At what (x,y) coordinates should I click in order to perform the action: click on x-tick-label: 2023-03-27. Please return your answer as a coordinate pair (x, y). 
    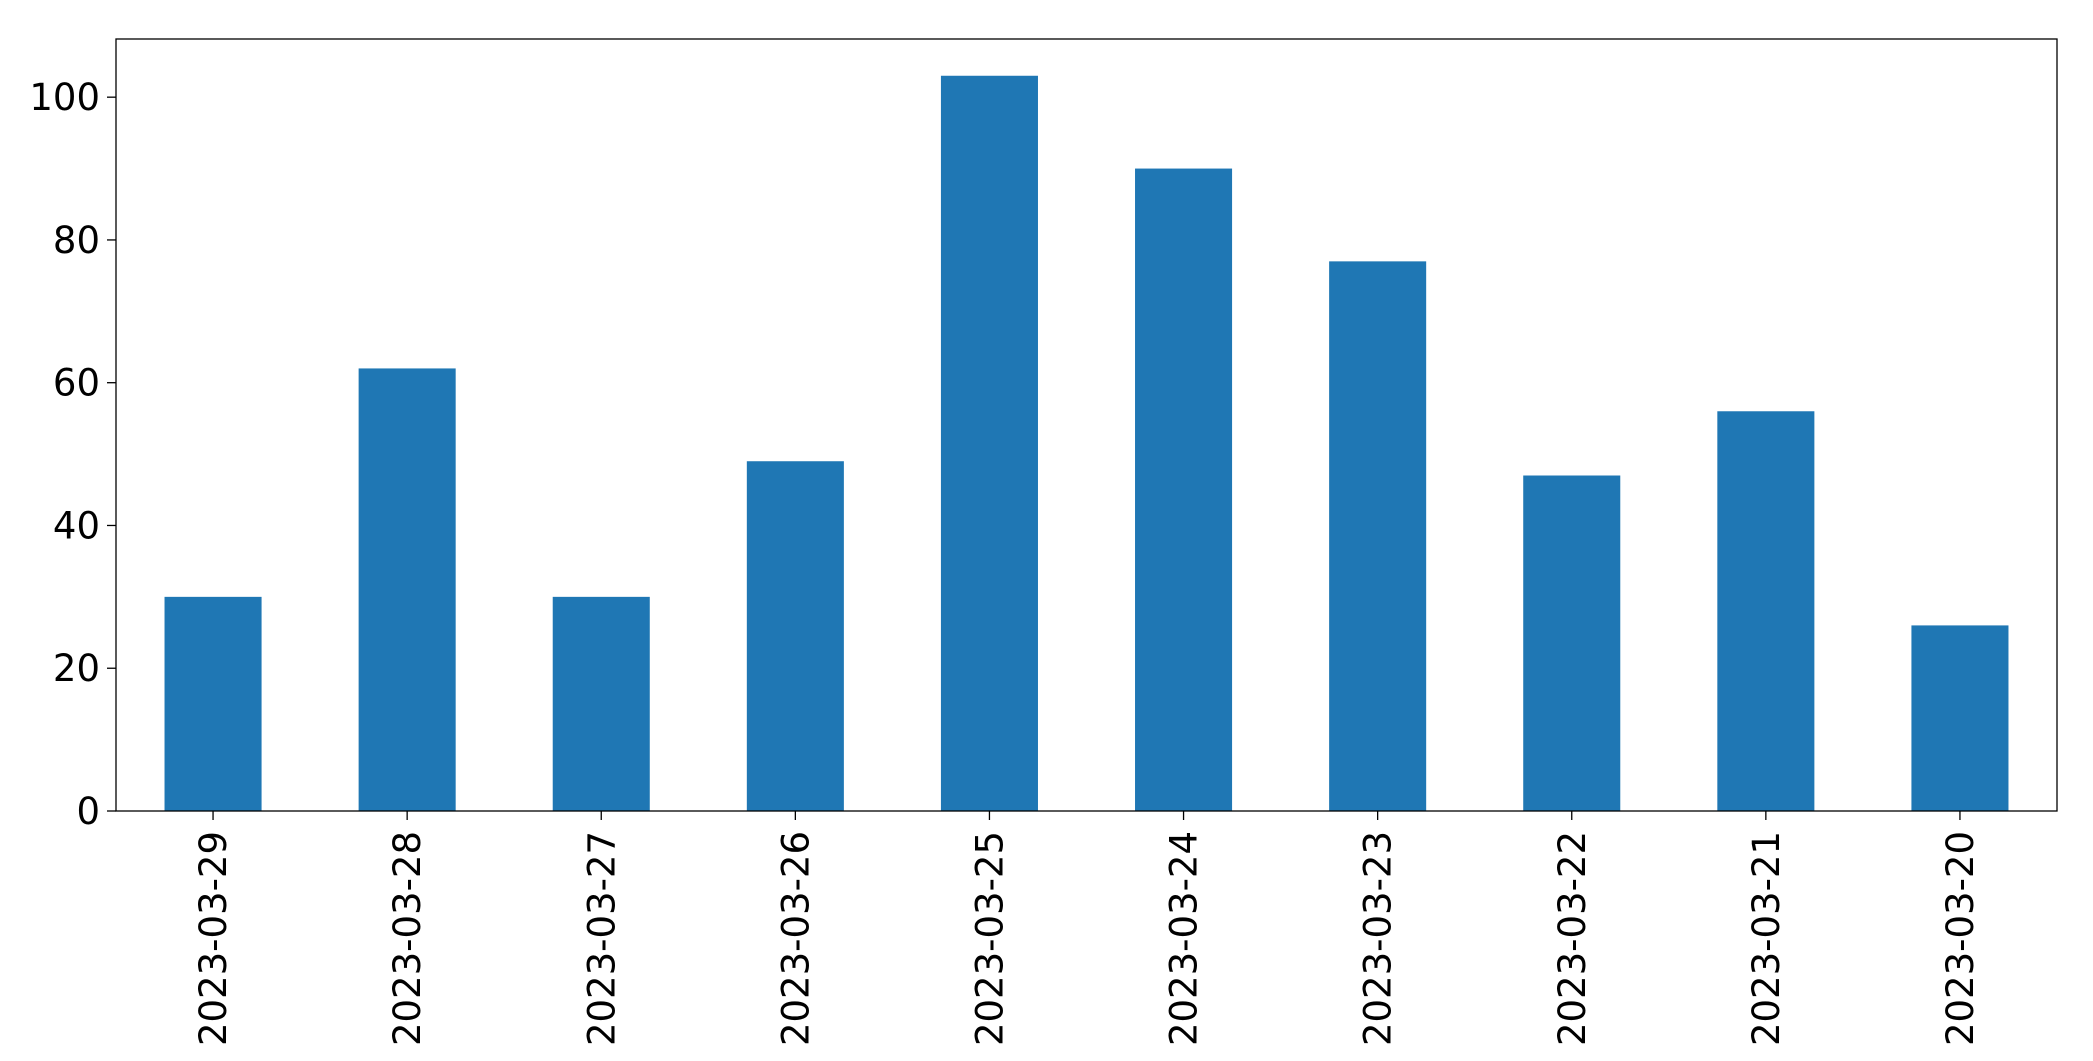
    Looking at the image, I should click on (601, 938).